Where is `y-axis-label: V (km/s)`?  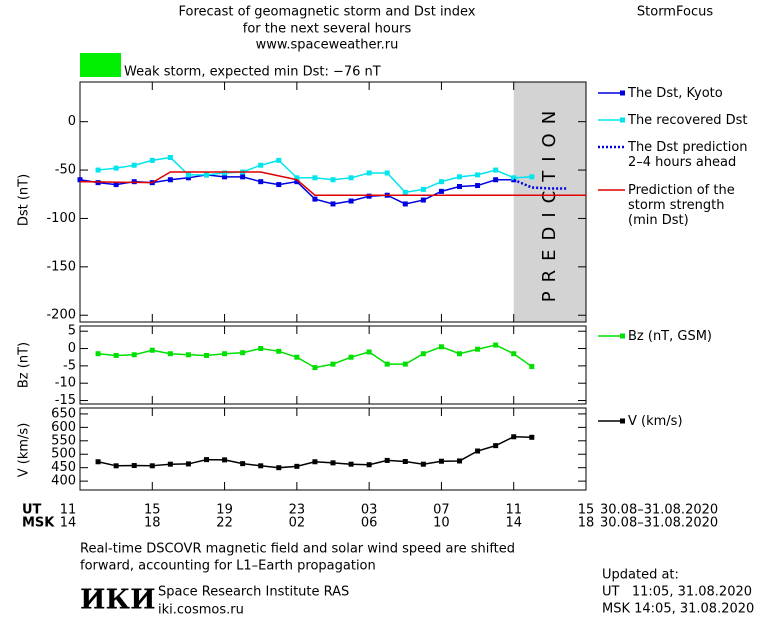 y-axis-label: V (km/s) is located at coordinates (24, 450).